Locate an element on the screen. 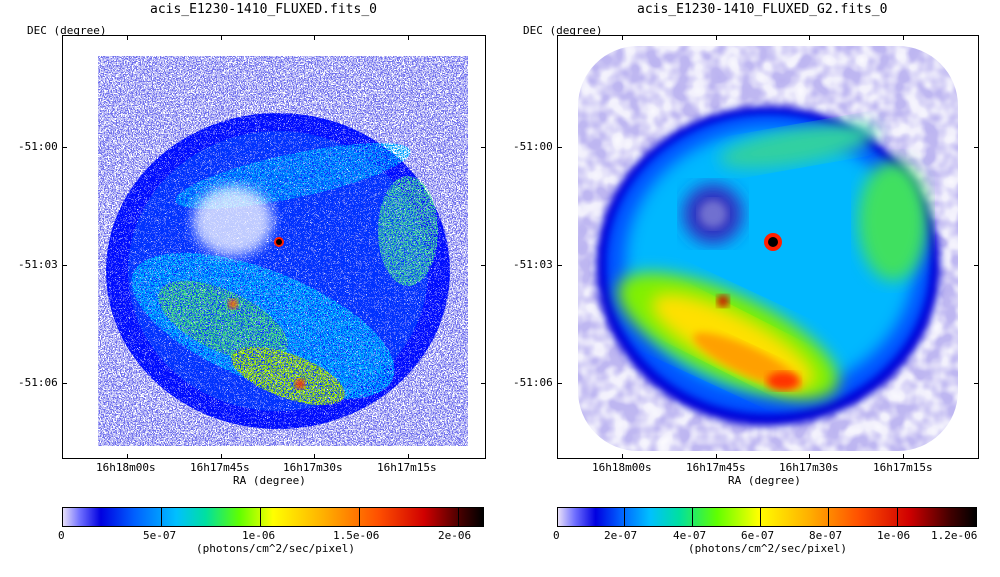 This screenshot has height=577, width=1000. left-panel-title: acis_E1230-1410_FLUXED.fits_0 is located at coordinates (263, 9).